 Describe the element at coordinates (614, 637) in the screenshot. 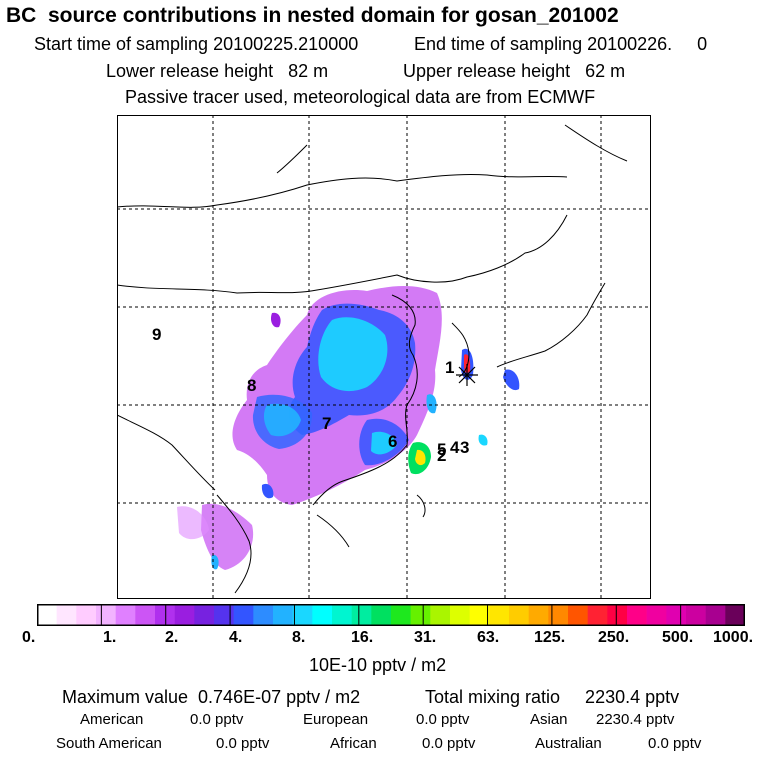

I see `colorbar-tick-9: 250.` at that location.